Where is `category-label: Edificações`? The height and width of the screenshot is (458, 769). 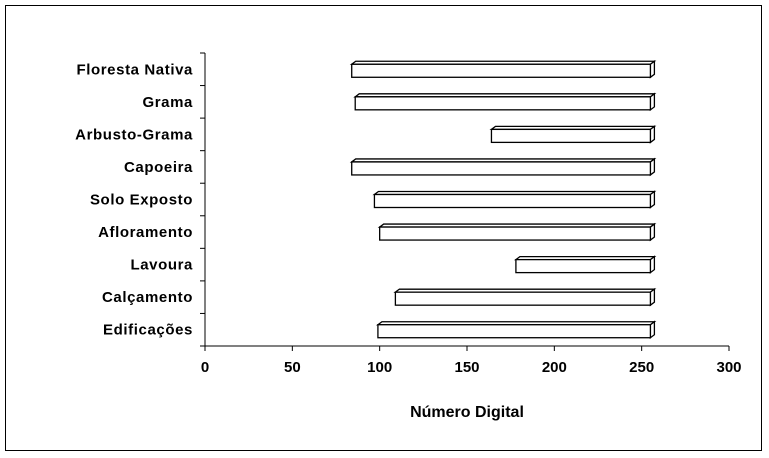
category-label: Edificações is located at coordinates (148, 330).